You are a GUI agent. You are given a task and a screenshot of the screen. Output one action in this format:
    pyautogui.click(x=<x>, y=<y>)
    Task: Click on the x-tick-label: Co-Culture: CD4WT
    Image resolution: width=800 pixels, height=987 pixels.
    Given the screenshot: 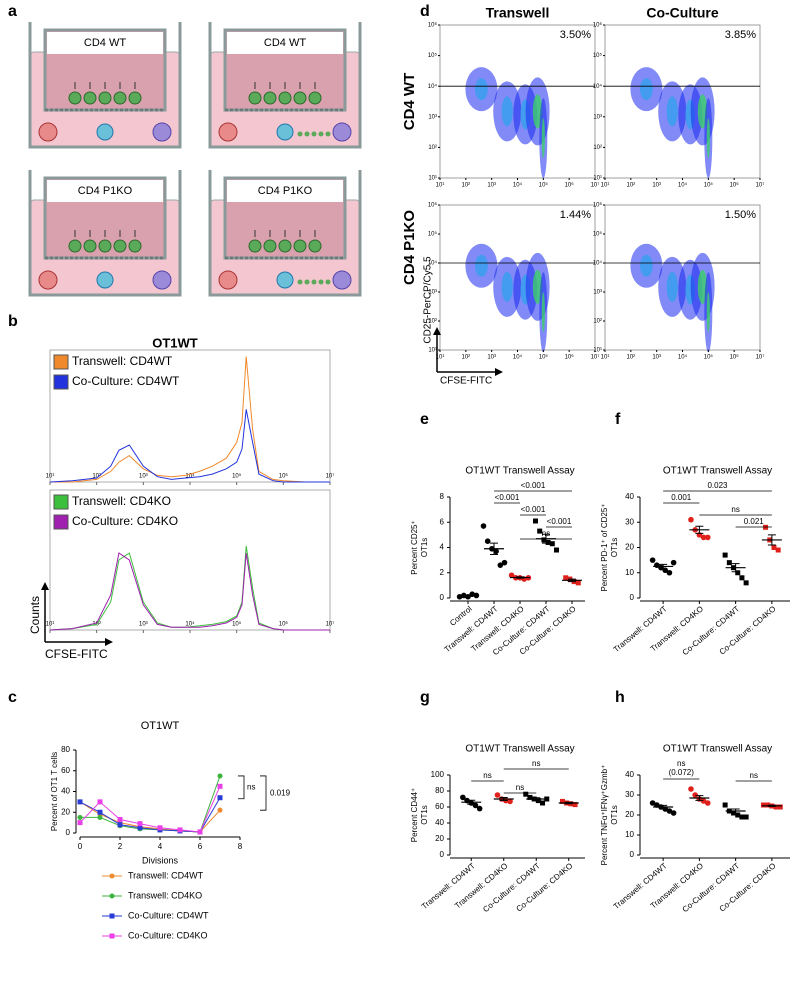 What is the action you would take?
    pyautogui.click(x=511, y=887)
    